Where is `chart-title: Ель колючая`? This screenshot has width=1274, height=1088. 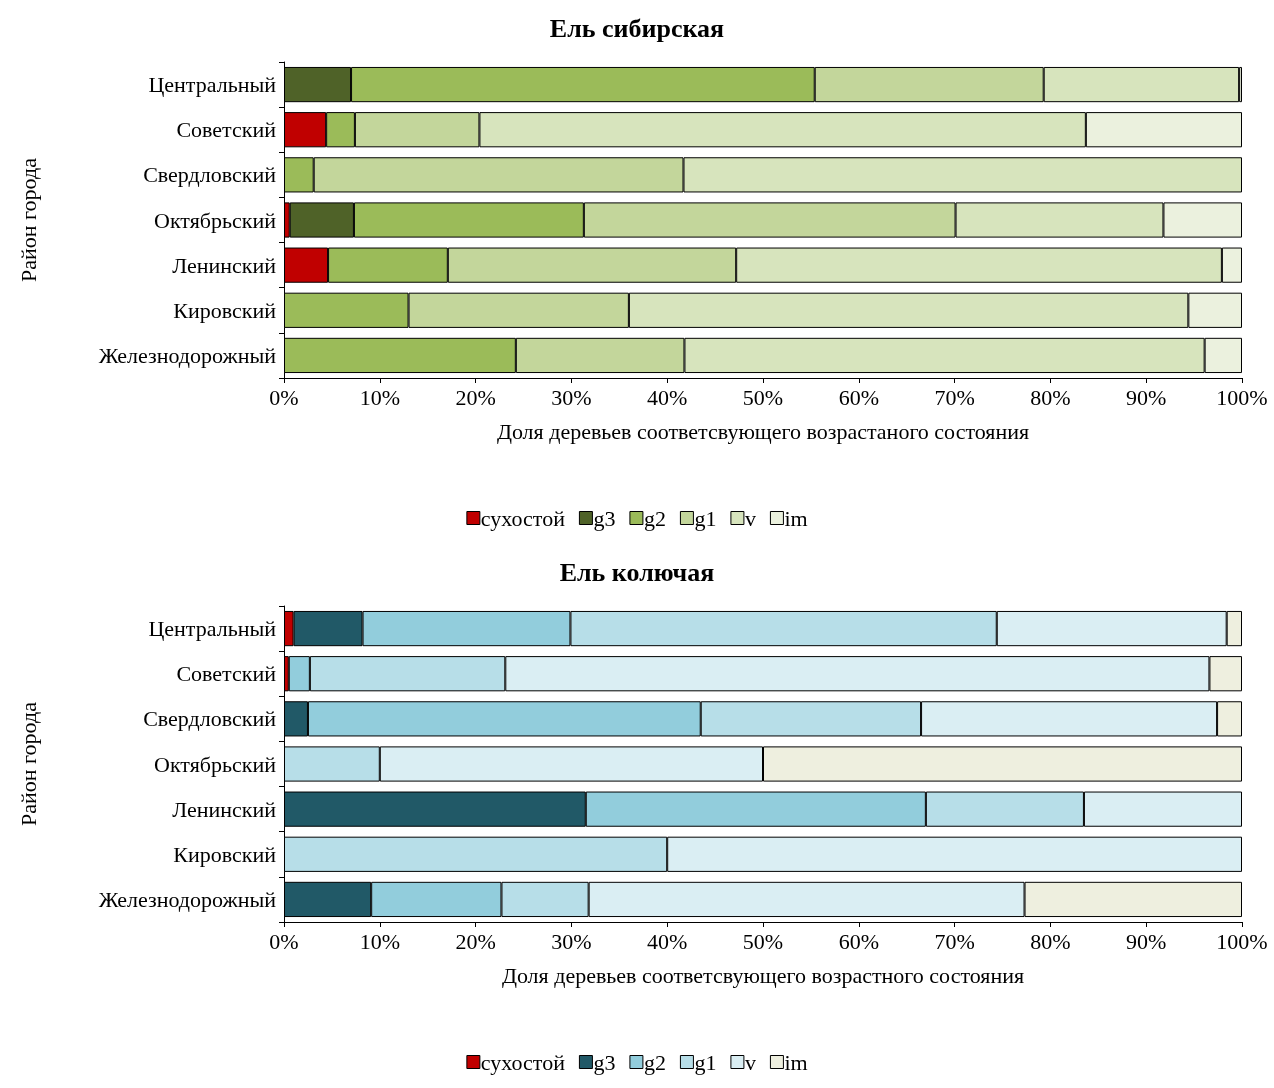
chart-title: Ель колючая is located at coordinates (637, 572).